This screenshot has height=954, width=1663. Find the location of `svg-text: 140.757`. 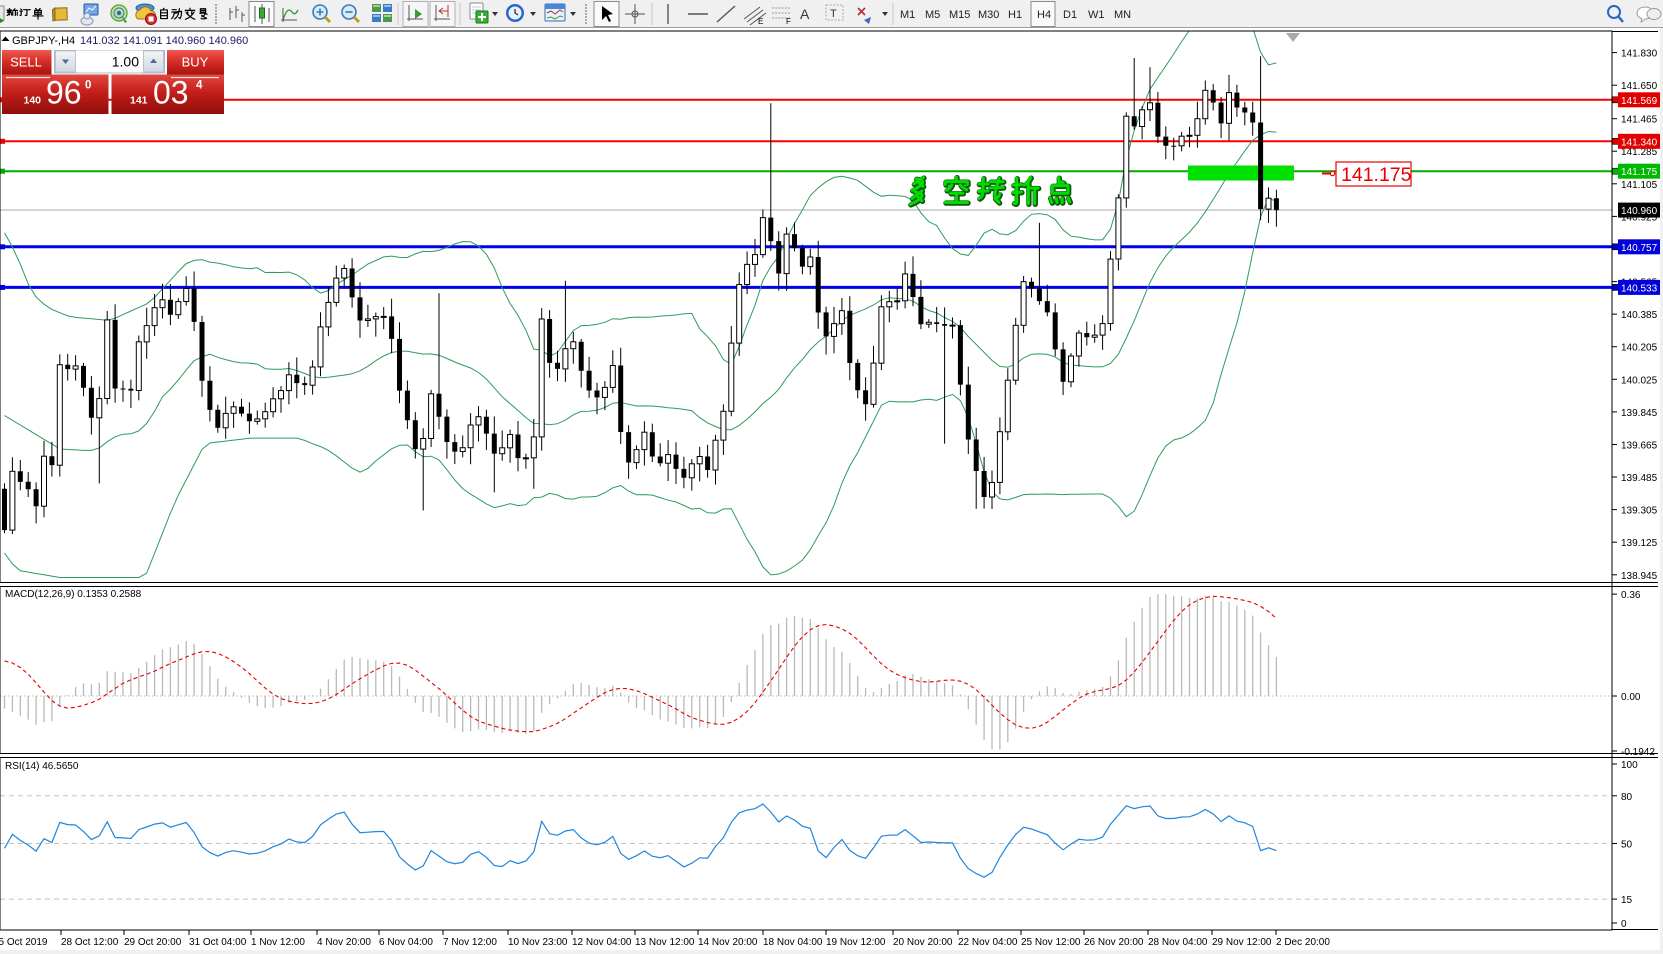

svg-text: 140.757 is located at coordinates (1639, 248).